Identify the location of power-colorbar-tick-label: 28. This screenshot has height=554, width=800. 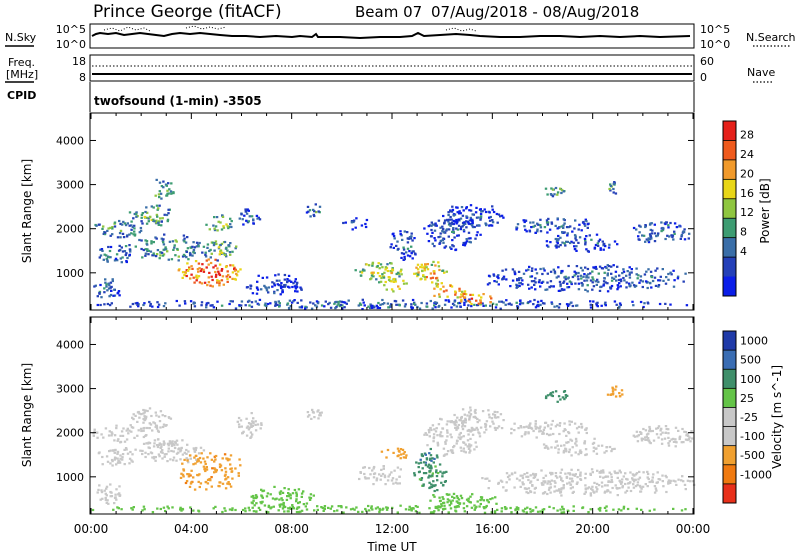
(747, 134).